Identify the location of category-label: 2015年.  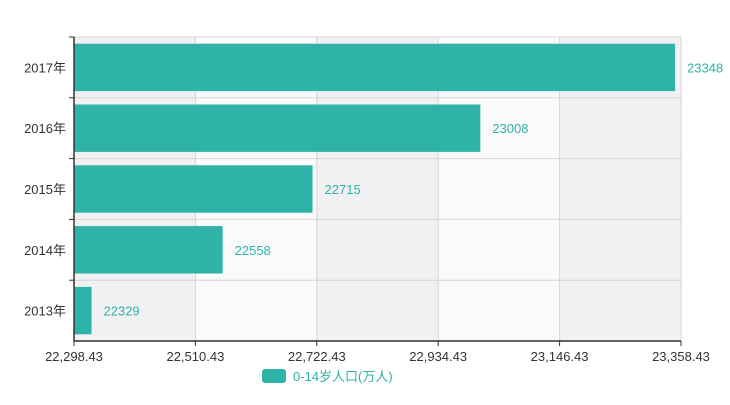
(45, 189).